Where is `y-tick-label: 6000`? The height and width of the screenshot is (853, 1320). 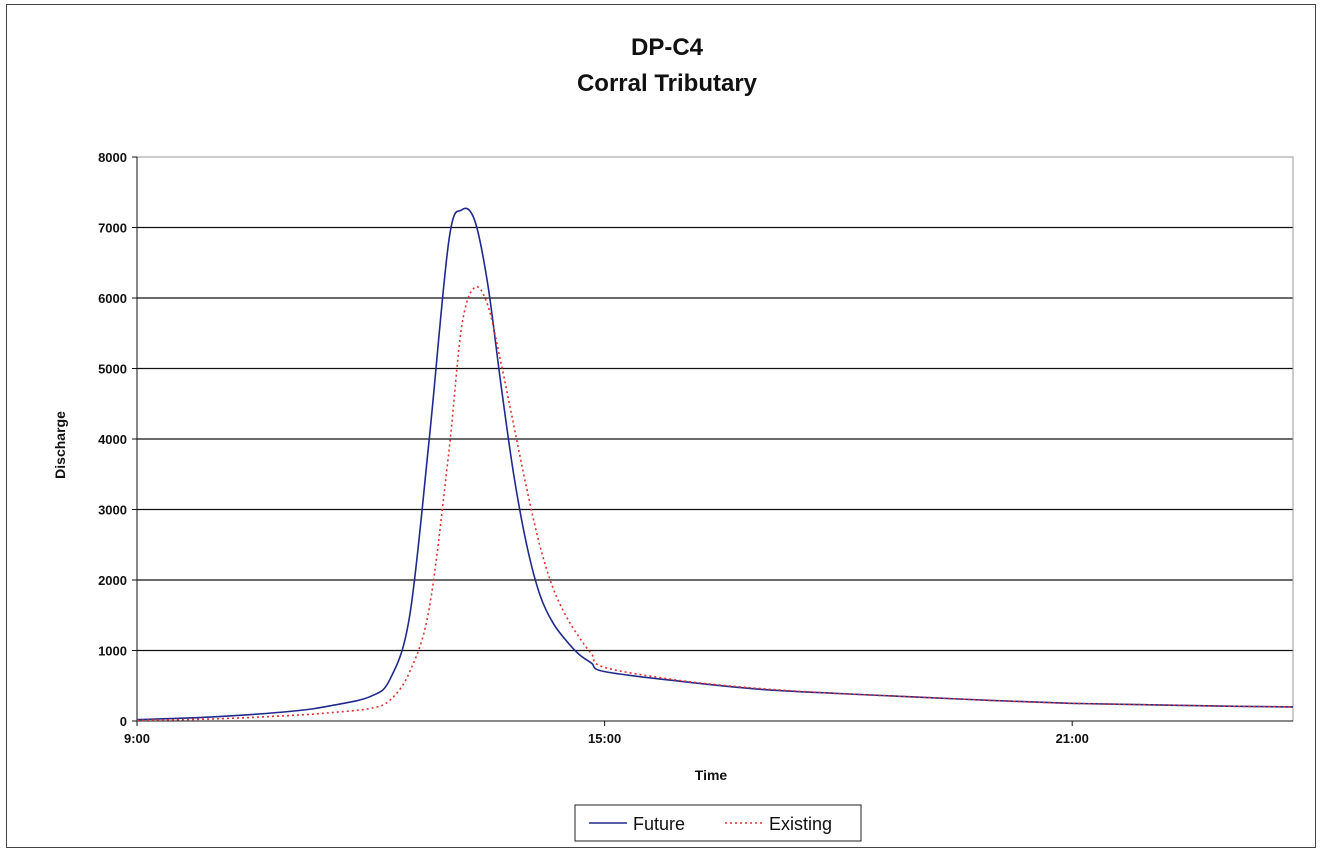
y-tick-label: 6000 is located at coordinates (112, 298).